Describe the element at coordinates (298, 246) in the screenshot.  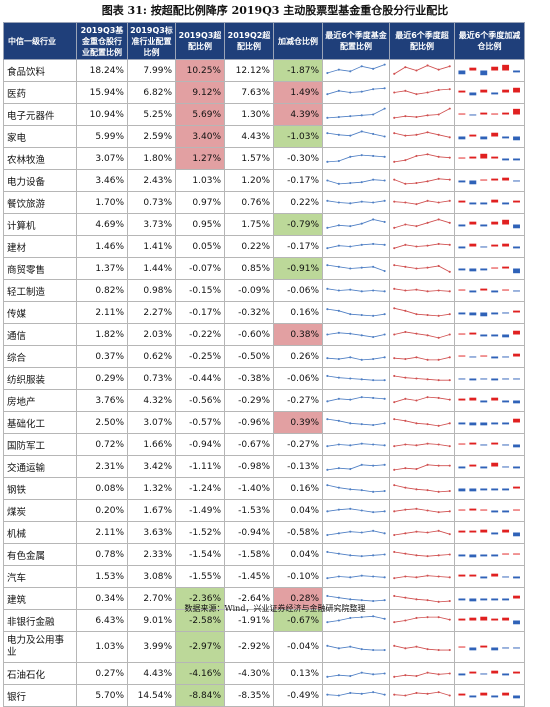
I see `change-cell: -0.17%` at that location.